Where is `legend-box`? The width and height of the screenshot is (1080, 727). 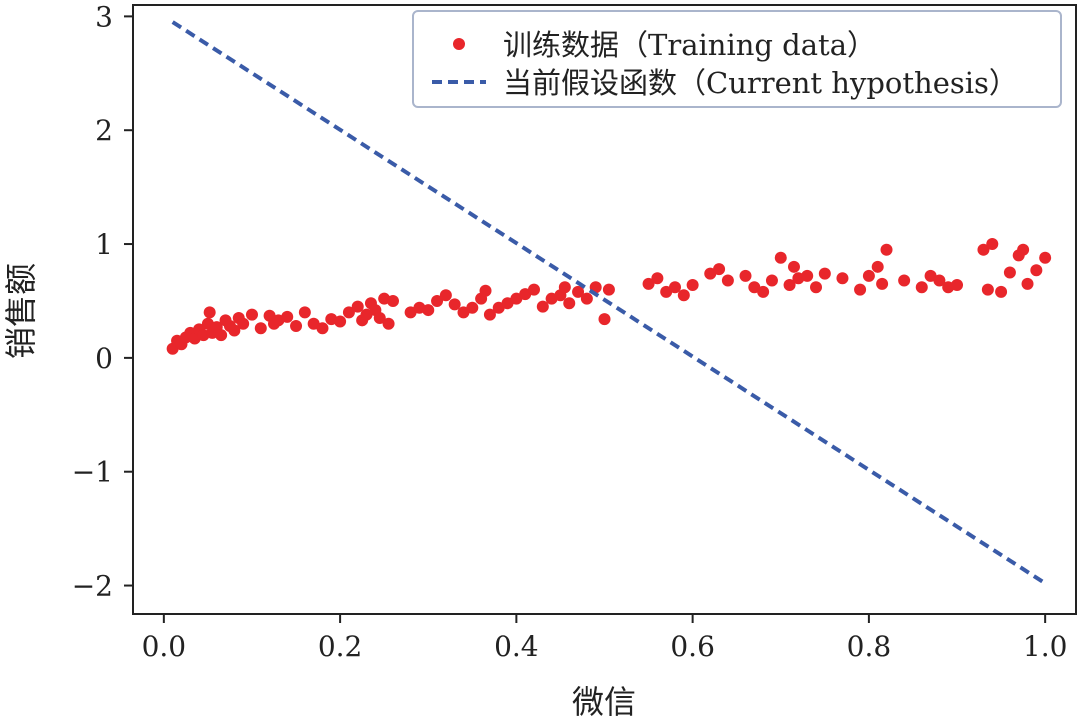 legend-box is located at coordinates (737, 59).